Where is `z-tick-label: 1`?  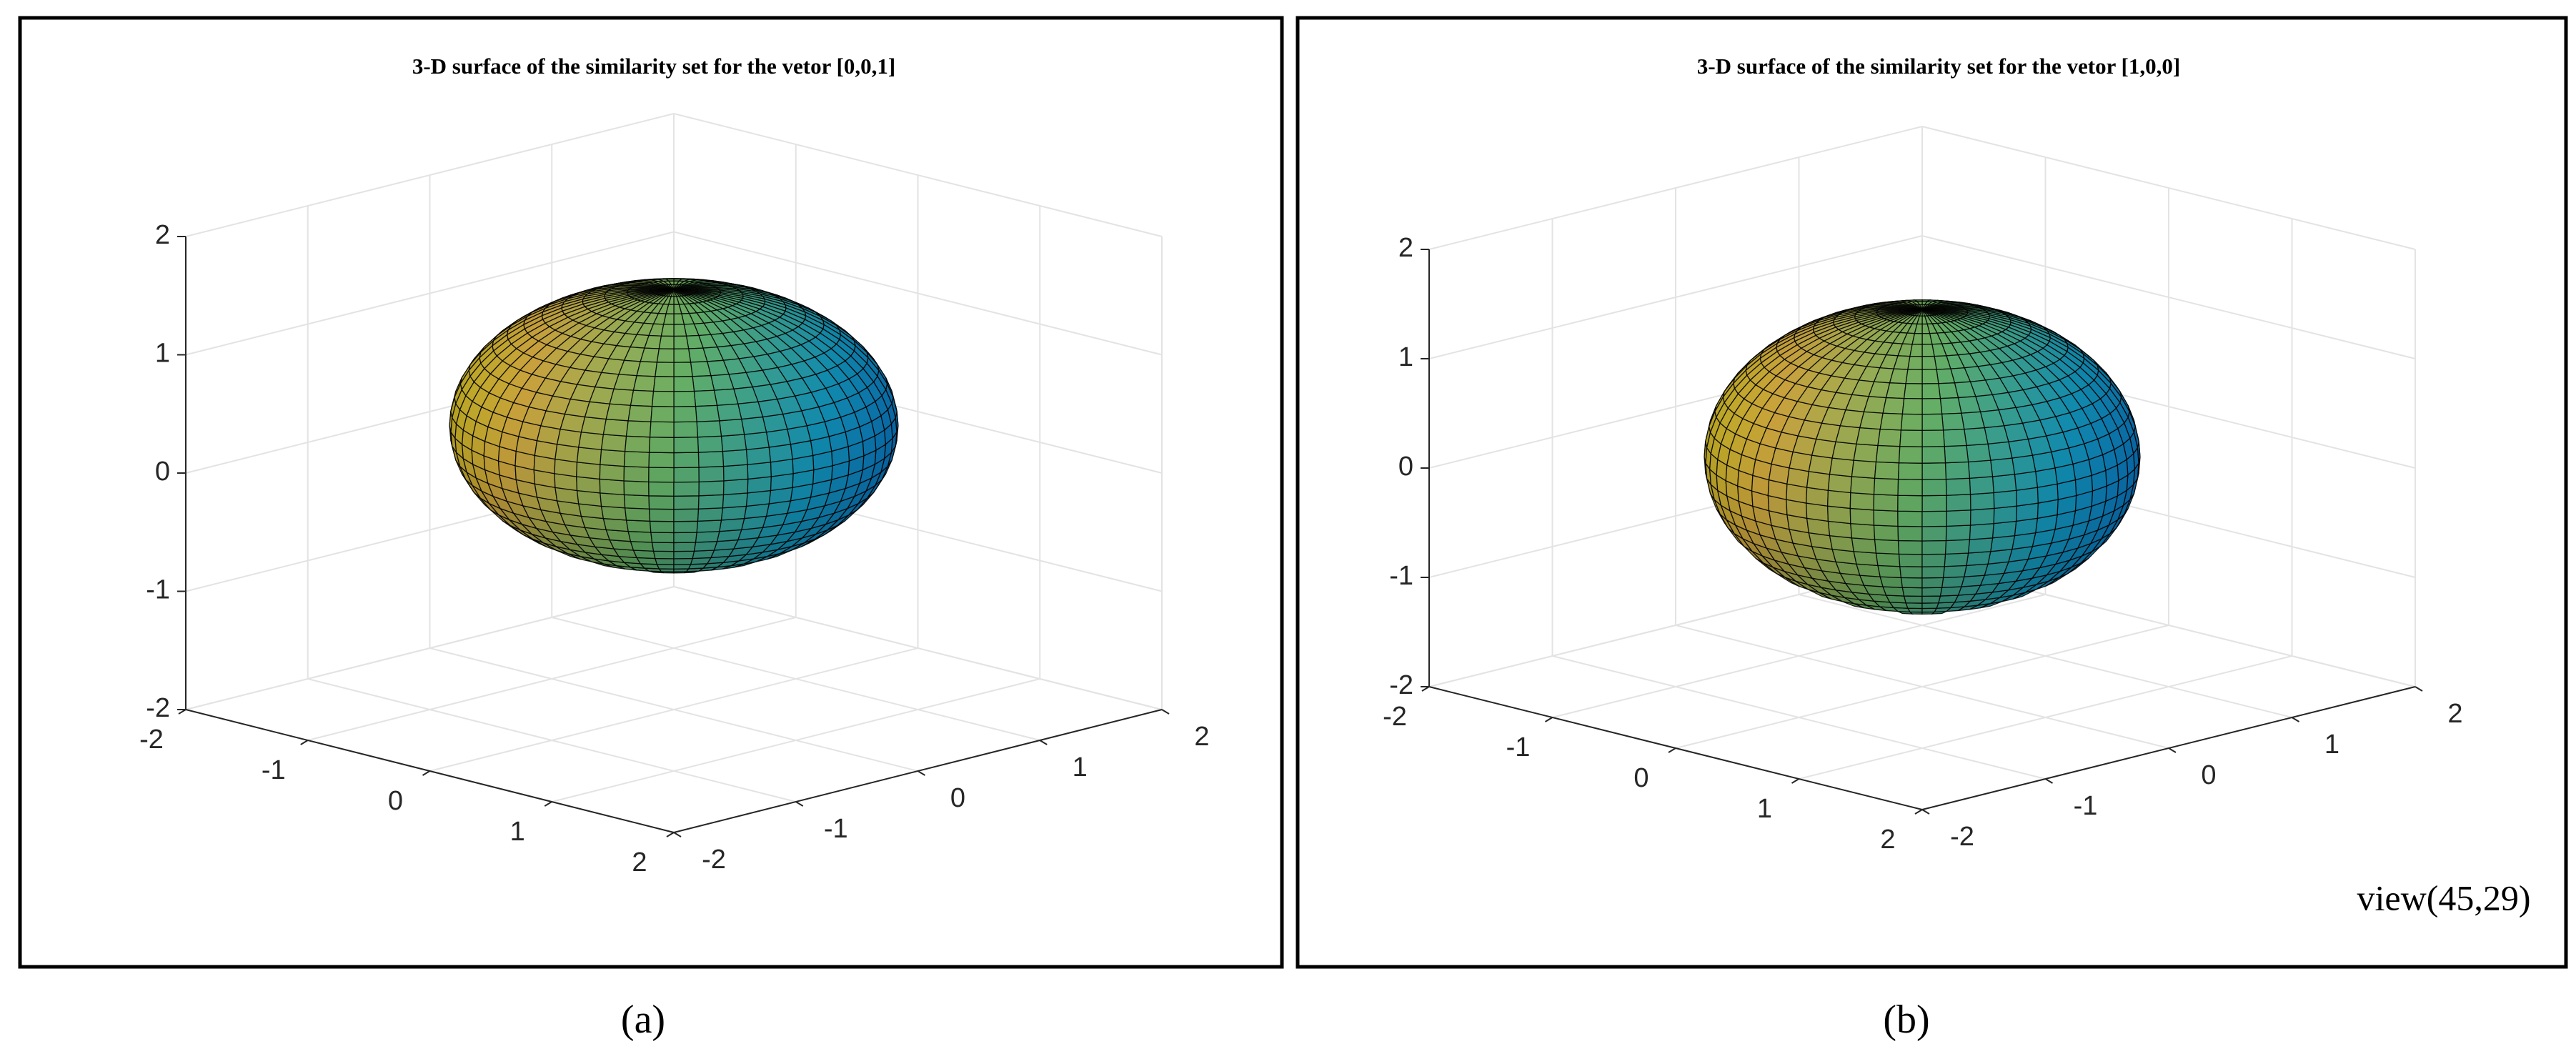
z-tick-label: 1 is located at coordinates (162, 354).